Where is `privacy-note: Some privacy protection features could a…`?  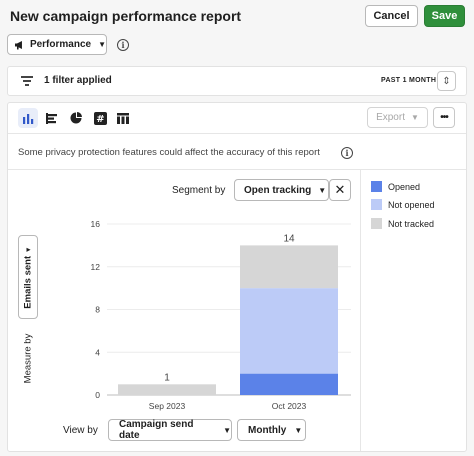 privacy-note: Some privacy protection features could a… is located at coordinates (169, 152).